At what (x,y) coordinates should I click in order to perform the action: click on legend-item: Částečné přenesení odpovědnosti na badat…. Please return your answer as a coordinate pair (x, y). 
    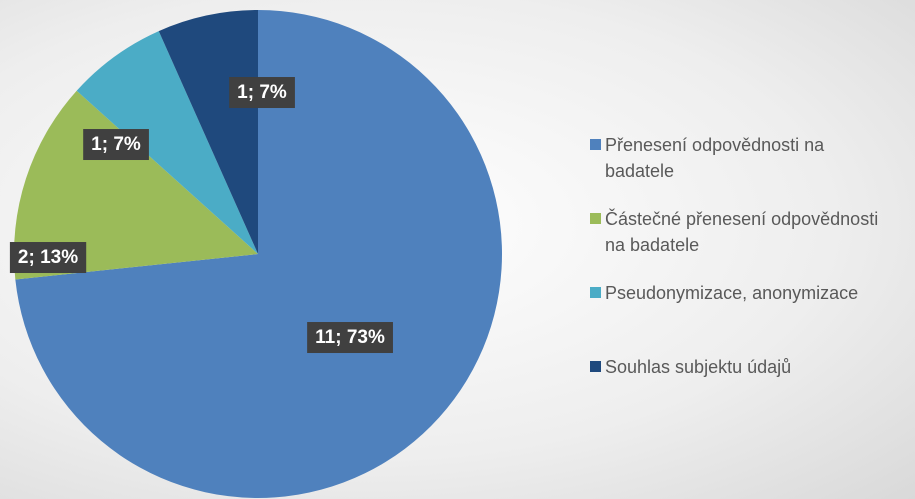
    Looking at the image, I should click on (750, 243).